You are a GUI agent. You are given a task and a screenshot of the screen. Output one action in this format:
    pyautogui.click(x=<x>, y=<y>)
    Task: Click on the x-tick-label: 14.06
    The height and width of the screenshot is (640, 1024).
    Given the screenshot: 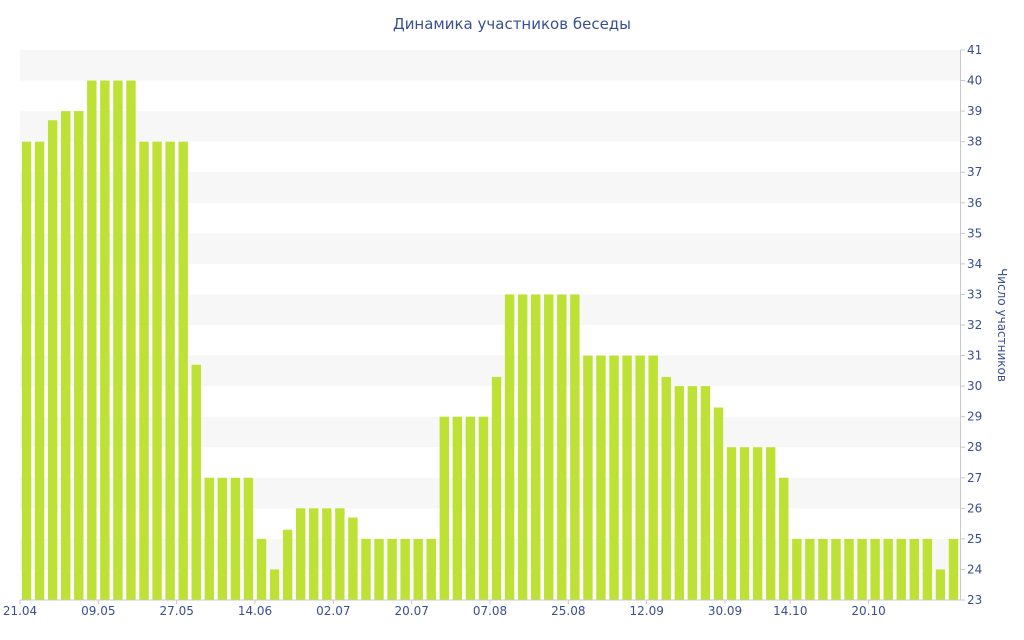 What is the action you would take?
    pyautogui.click(x=255, y=611)
    